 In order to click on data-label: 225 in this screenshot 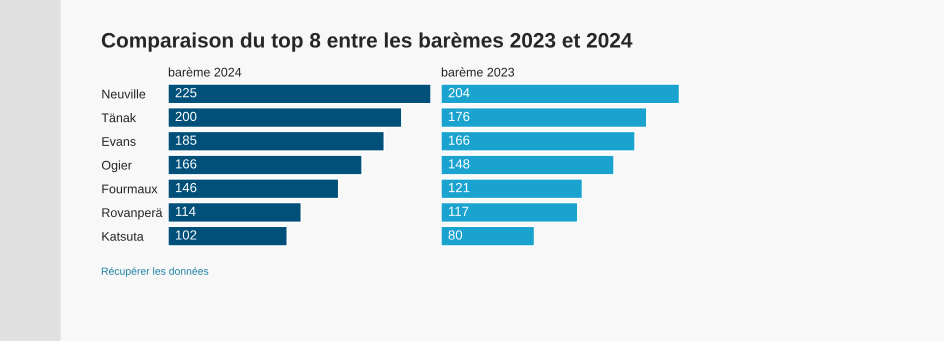, I will do `click(186, 93)`.